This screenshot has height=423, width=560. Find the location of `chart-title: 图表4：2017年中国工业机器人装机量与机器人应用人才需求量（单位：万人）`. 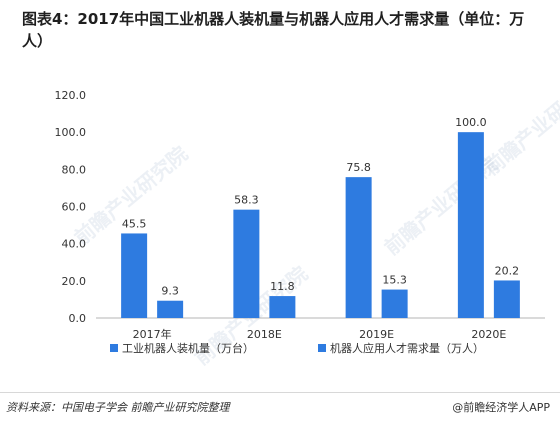

chart-title: 图表4：2017年中国工业机器人装机量与机器人应用人才需求量（单位：万人） is located at coordinates (273, 30).